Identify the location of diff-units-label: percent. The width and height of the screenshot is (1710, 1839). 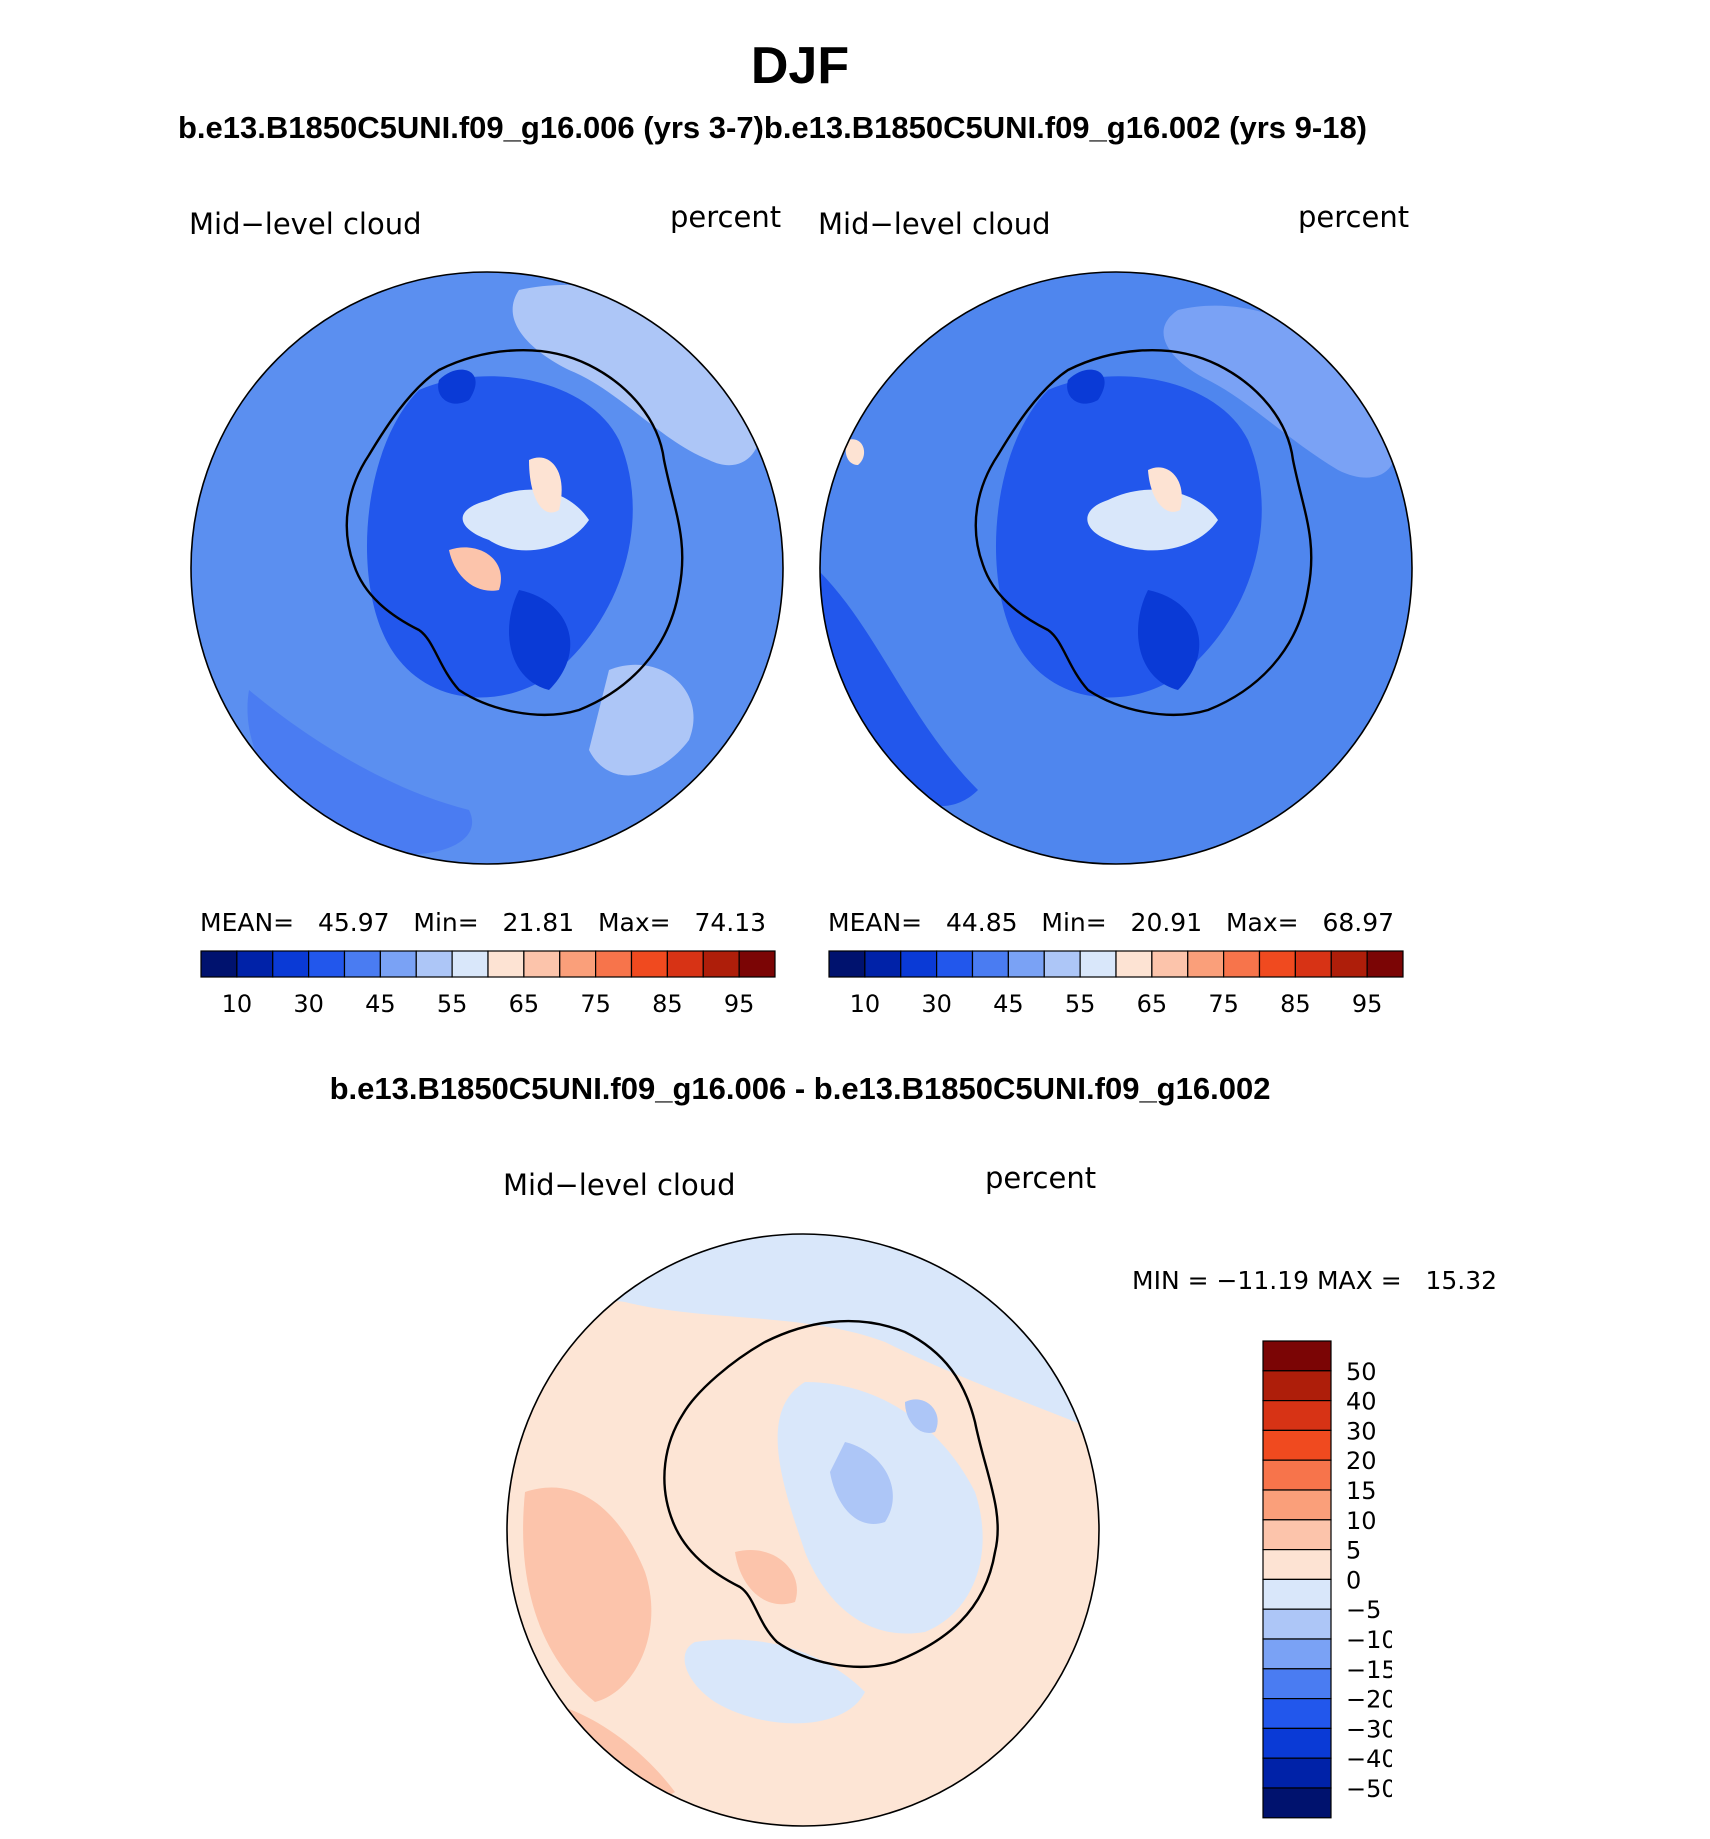
(1041, 1178).